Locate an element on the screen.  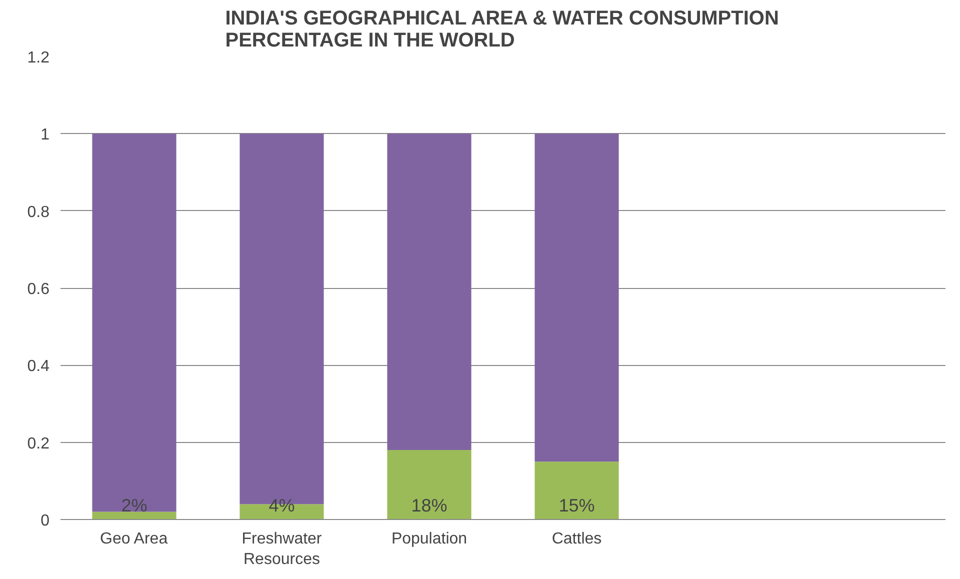
y-tick-label: 0.6 is located at coordinates (38, 289).